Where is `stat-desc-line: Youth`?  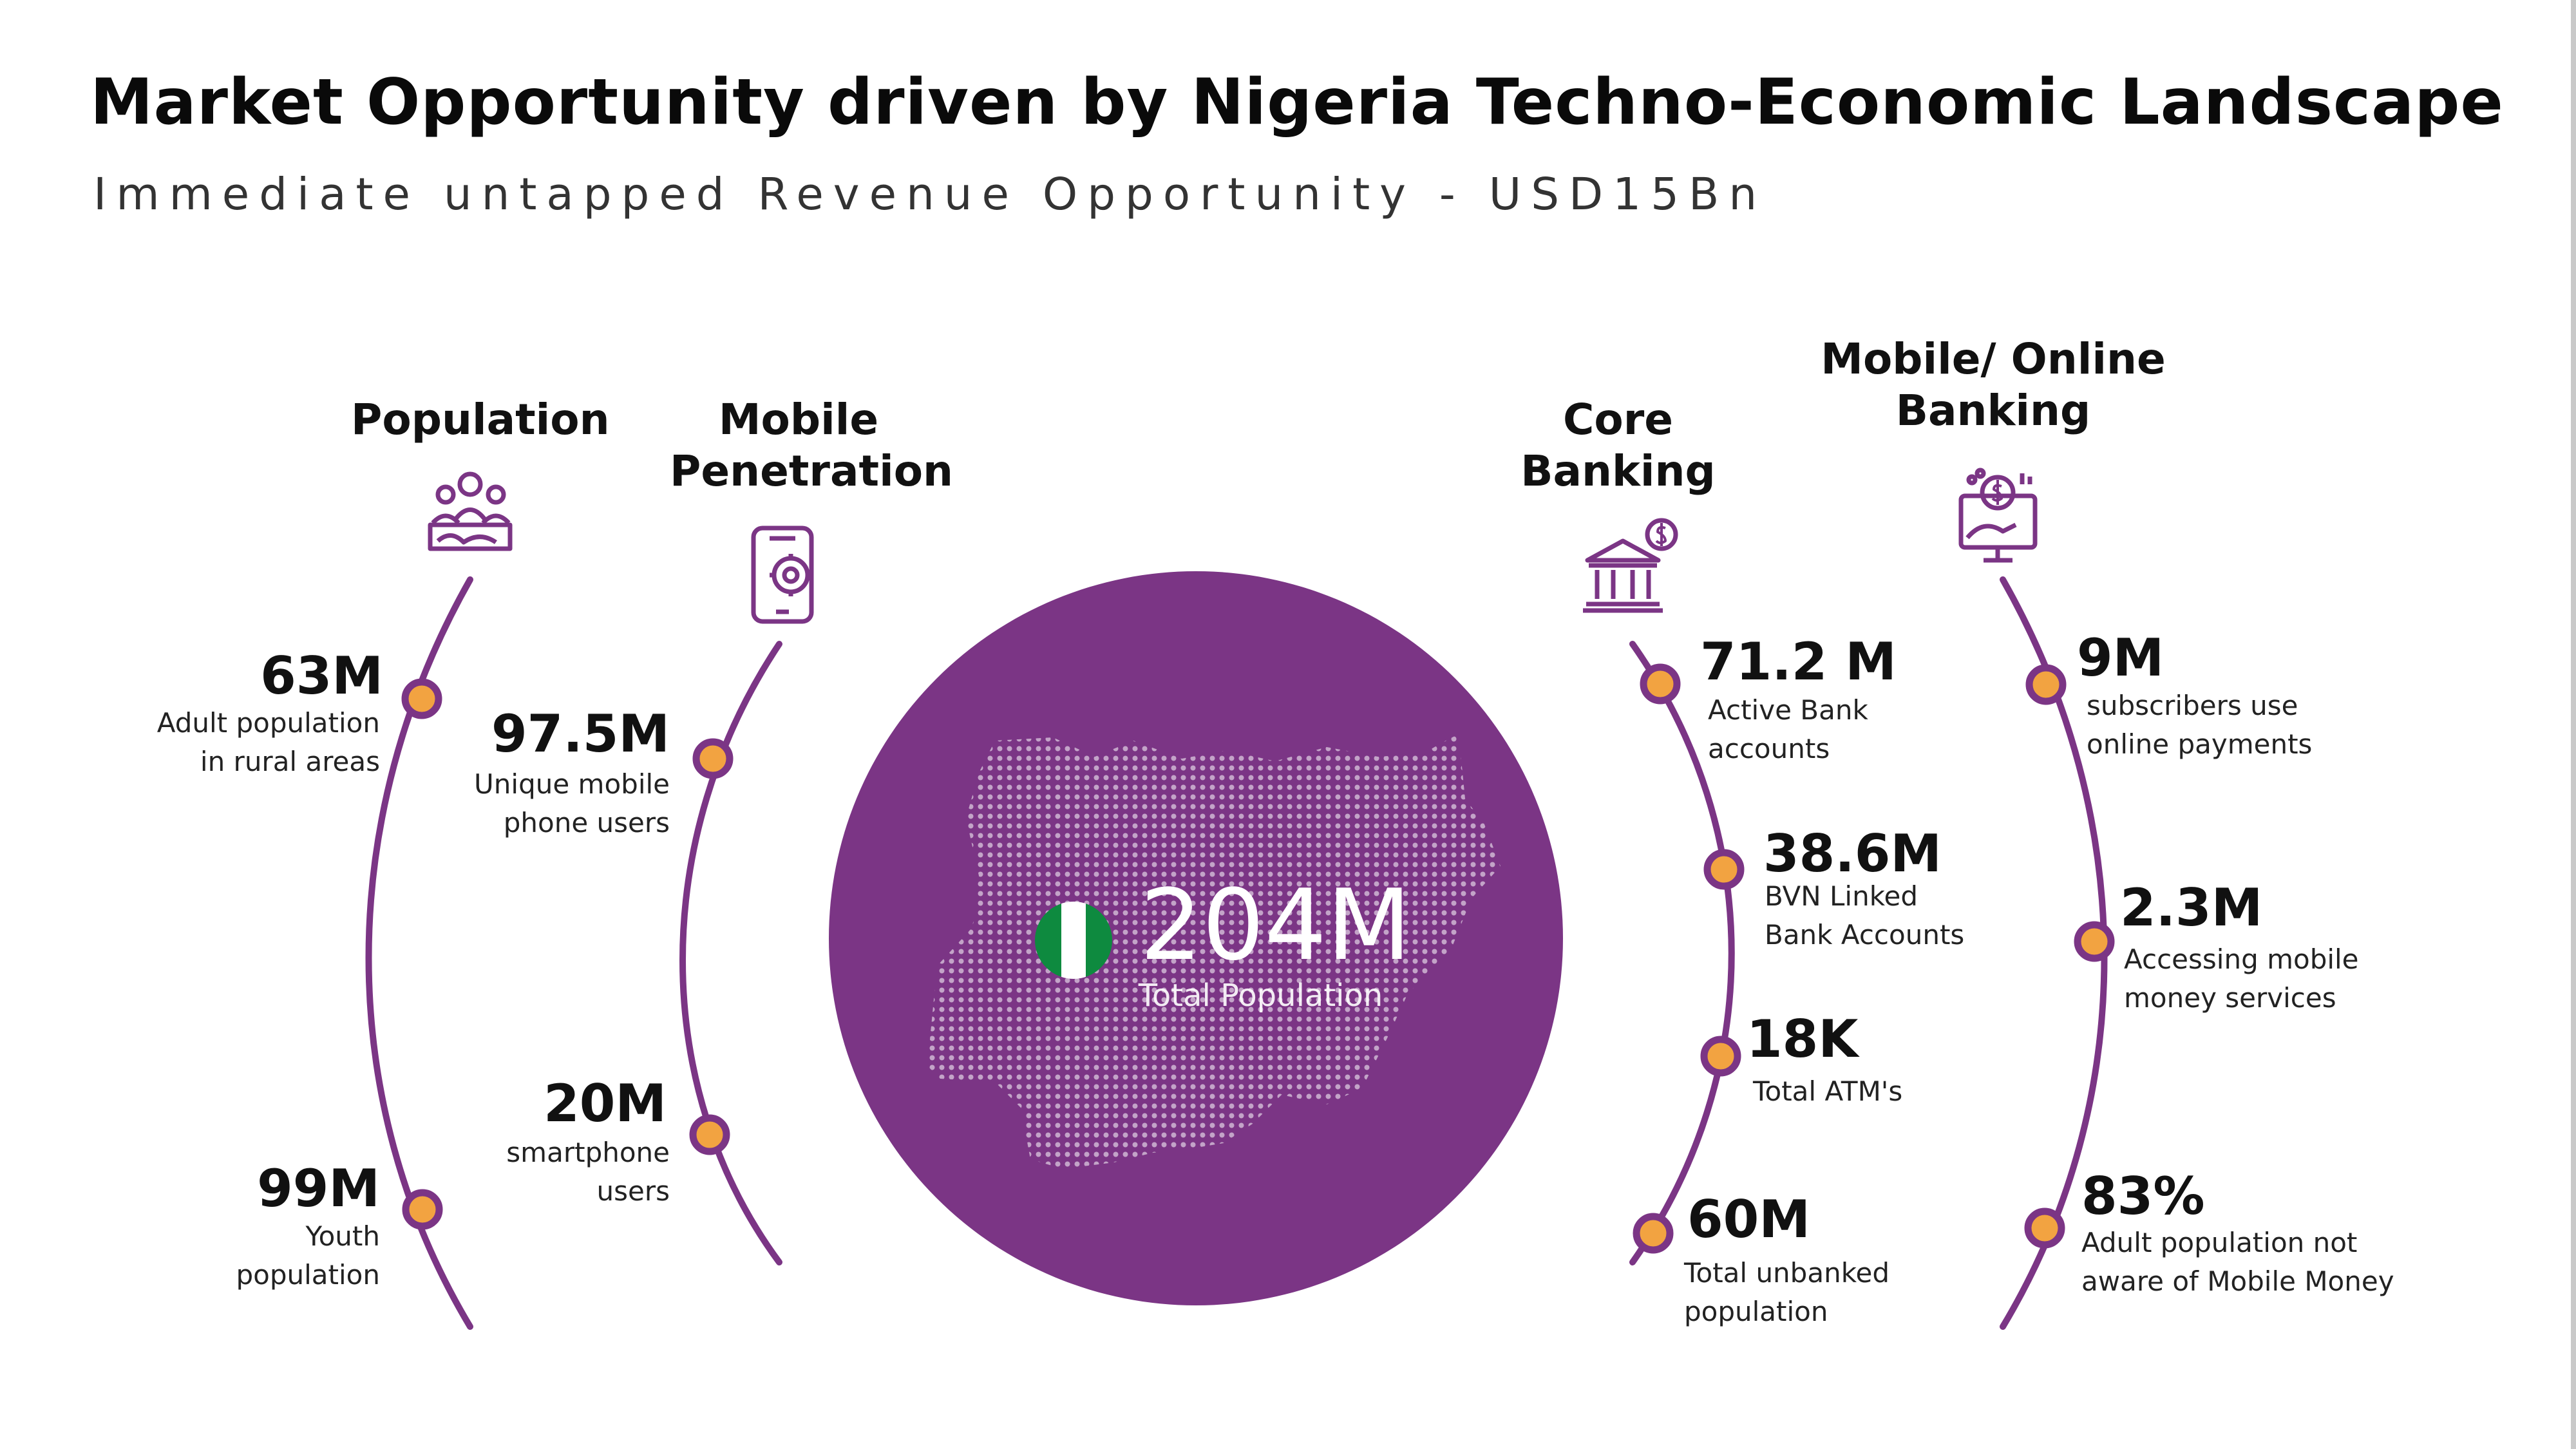 stat-desc-line: Youth is located at coordinates (342, 1236).